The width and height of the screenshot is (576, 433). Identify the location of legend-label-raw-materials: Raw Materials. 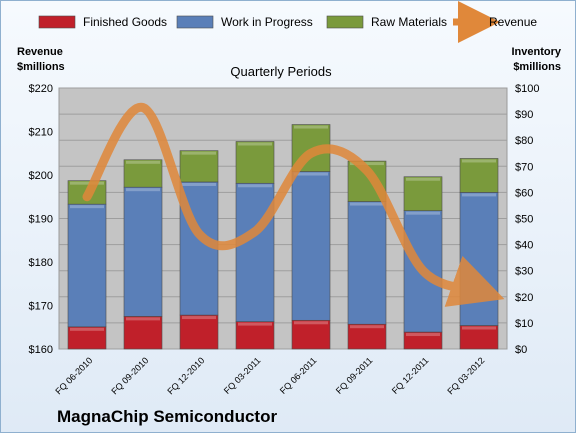
(409, 22).